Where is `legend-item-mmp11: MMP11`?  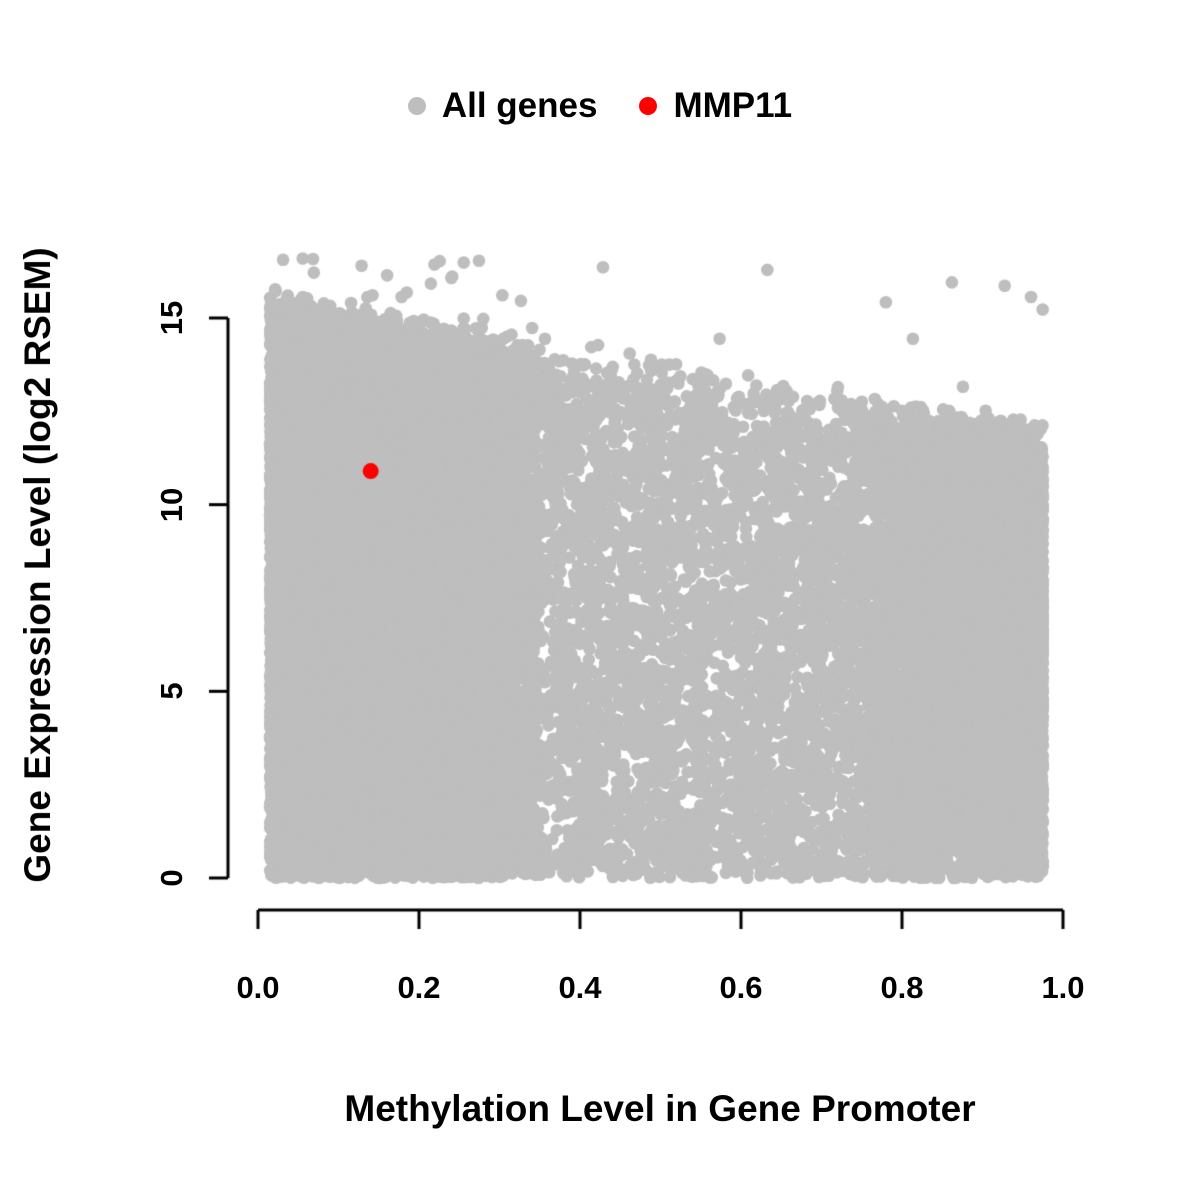
legend-item-mmp11: MMP11 is located at coordinates (715, 106).